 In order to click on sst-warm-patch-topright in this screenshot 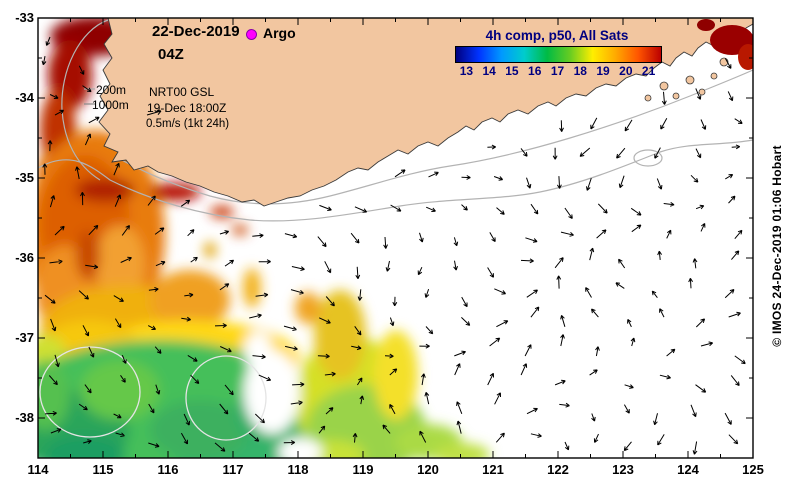, I will do `click(725, 44)`.